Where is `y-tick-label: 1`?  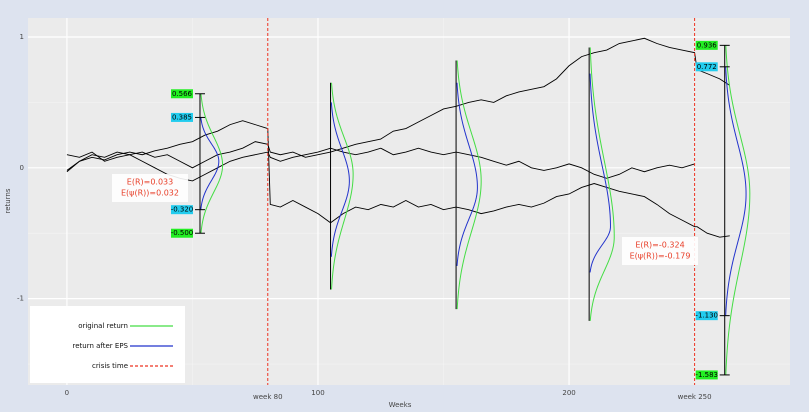
y-tick-label: 1 is located at coordinates (22, 37).